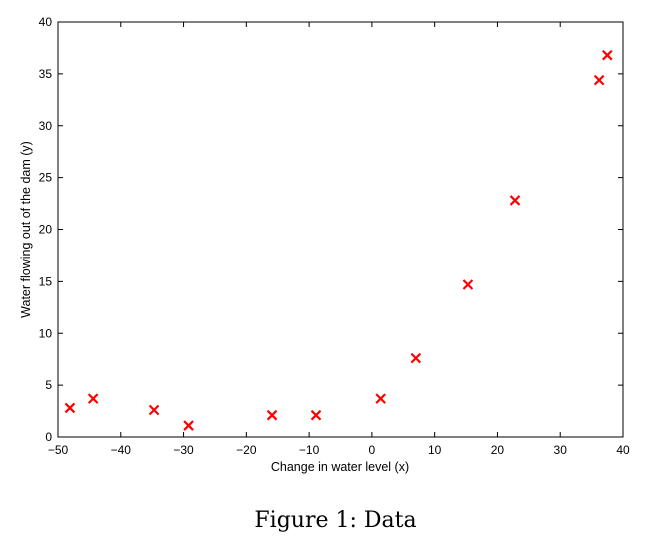 The width and height of the screenshot is (671, 545). Describe the element at coordinates (46, 178) in the screenshot. I see `y-tick-label: 25` at that location.